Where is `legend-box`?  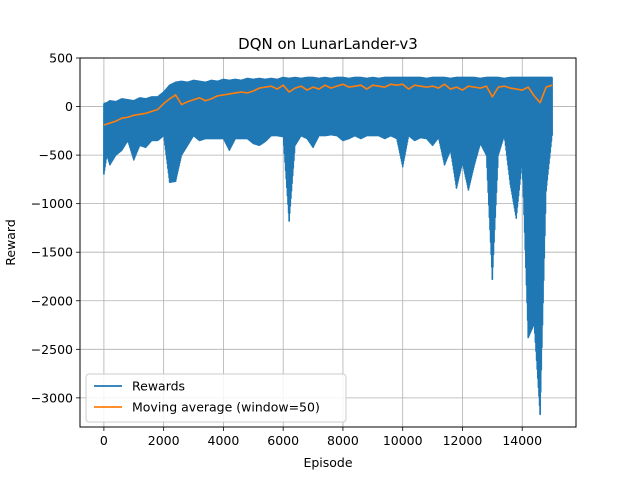
legend-box is located at coordinates (216, 398).